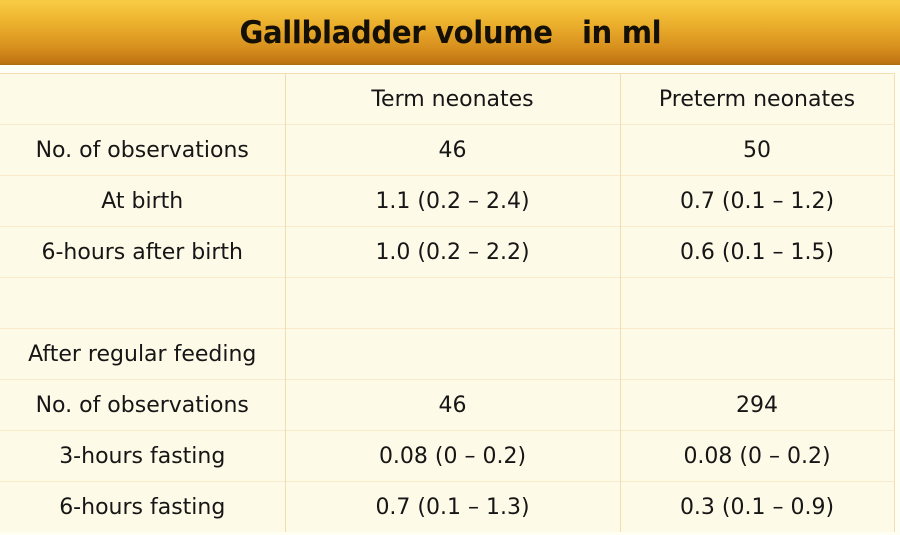 This screenshot has width=900, height=535. Describe the element at coordinates (757, 456) in the screenshot. I see `cell-preterm-value: 0.08 (0 – 0.2)` at that location.